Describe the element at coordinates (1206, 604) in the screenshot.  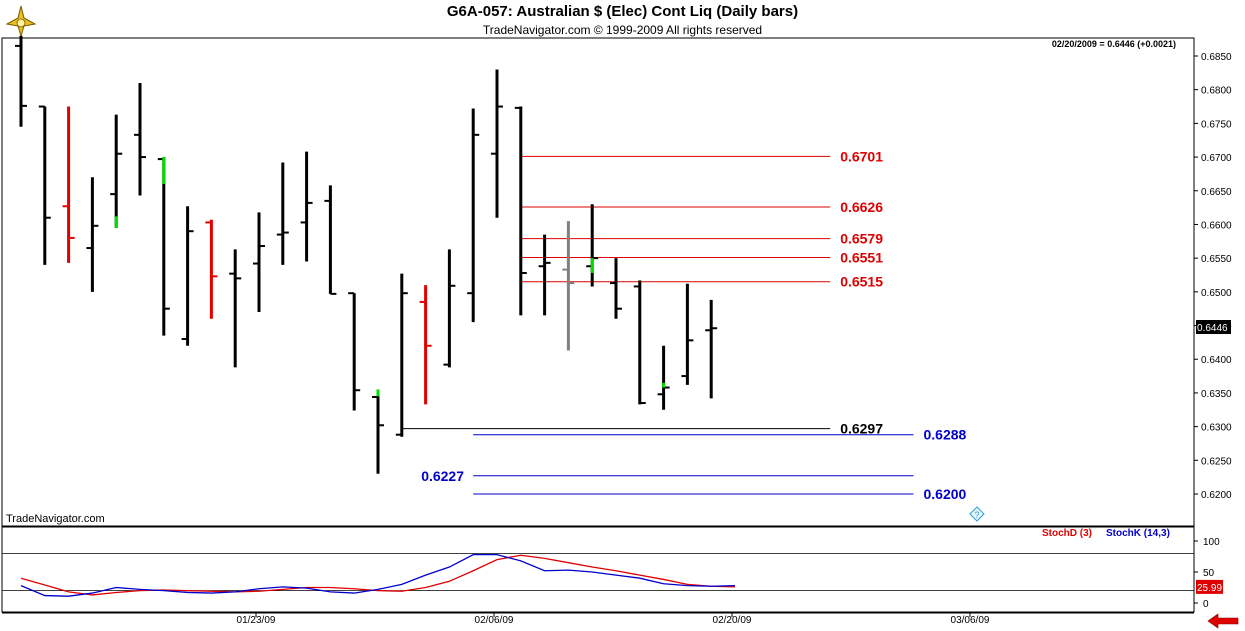
I see `stoch-tick-label: 0` at that location.